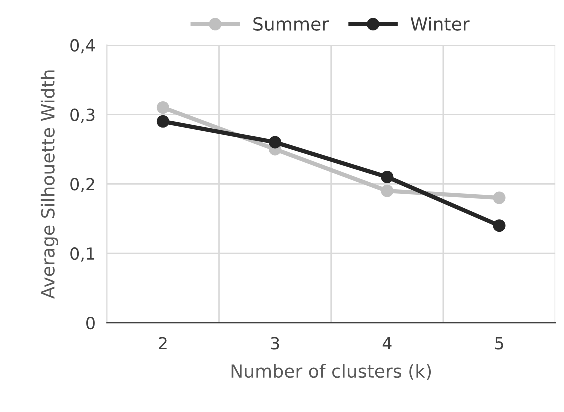 This screenshot has width=564, height=412. What do you see at coordinates (49, 184) in the screenshot?
I see `y-axis-title: Average Silhouette Width` at bounding box center [49, 184].